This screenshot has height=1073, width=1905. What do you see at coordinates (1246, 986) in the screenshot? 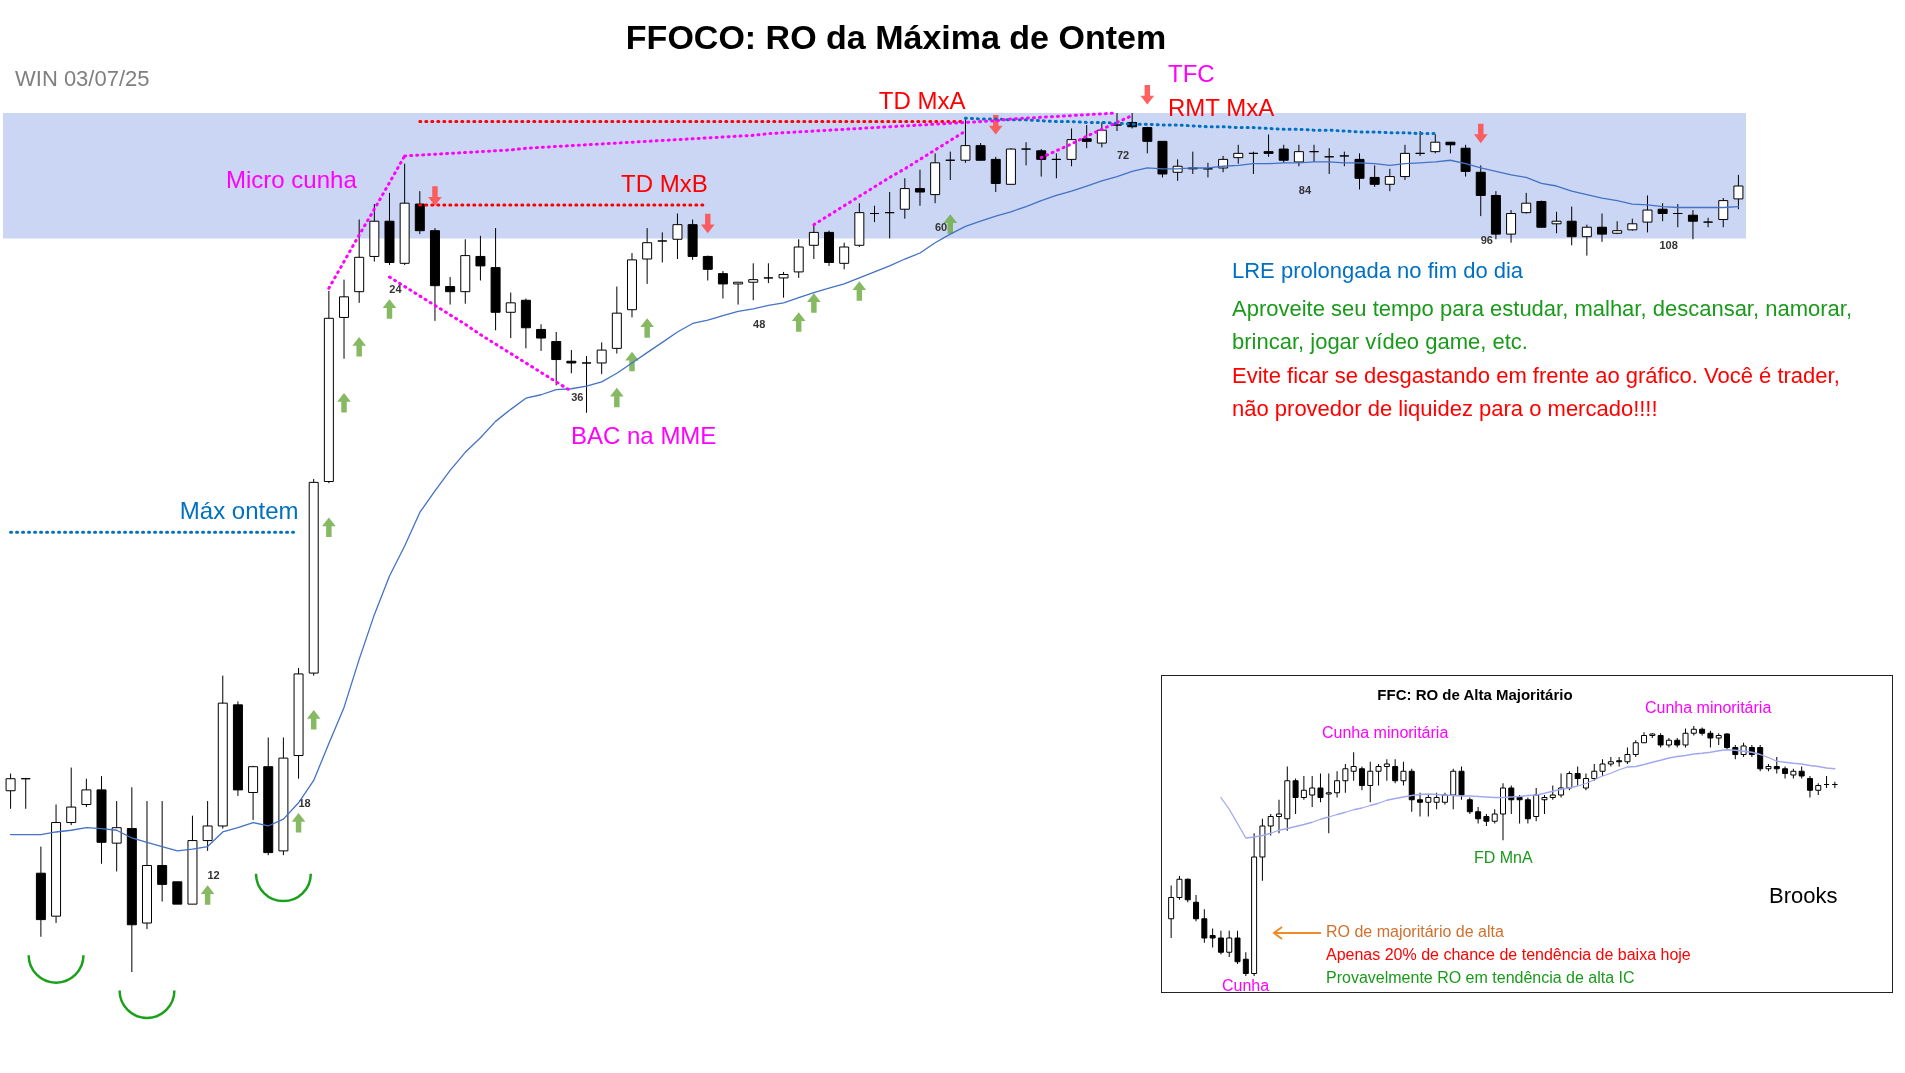
I see `text: Cunha` at bounding box center [1246, 986].